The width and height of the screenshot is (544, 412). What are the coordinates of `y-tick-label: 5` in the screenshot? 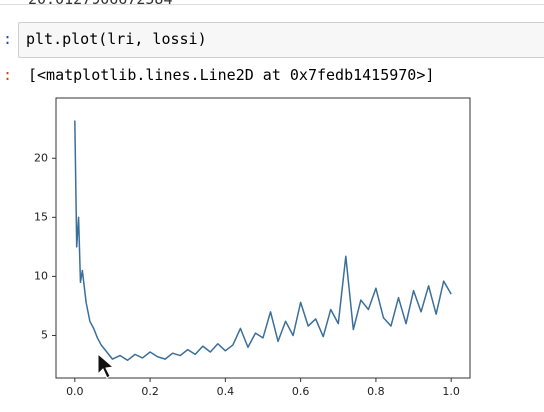 It's located at (44, 334).